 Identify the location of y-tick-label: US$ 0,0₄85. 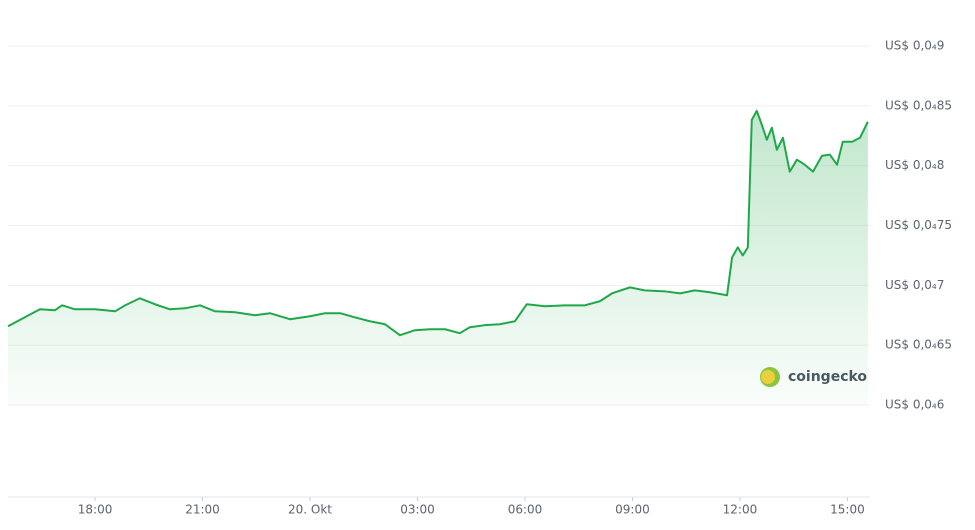
(918, 105).